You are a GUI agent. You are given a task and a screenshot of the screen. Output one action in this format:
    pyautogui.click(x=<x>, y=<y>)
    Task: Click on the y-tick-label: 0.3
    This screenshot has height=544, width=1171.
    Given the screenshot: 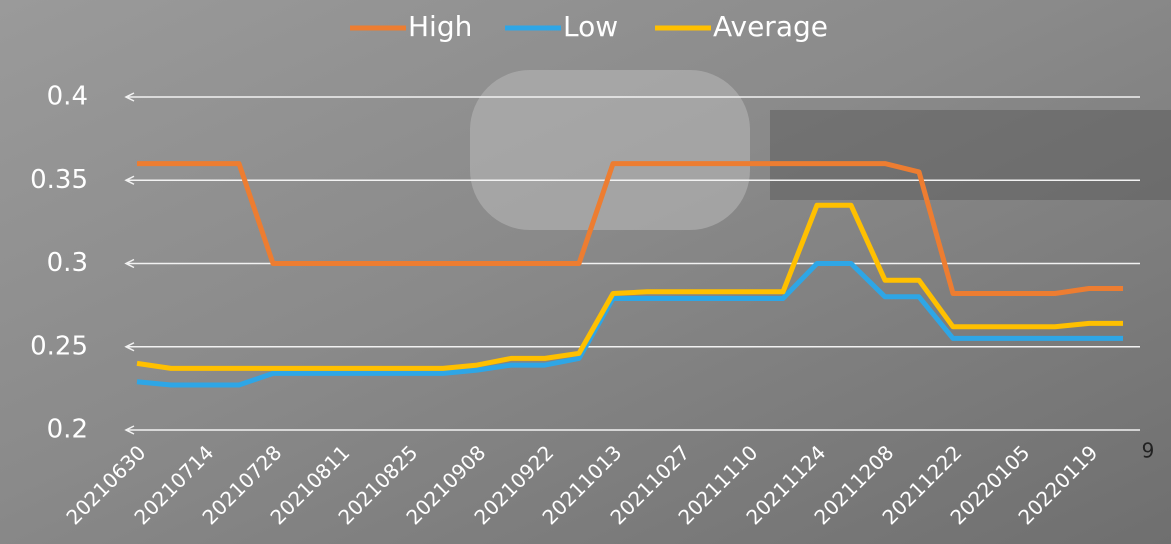 What is the action you would take?
    pyautogui.click(x=67, y=263)
    